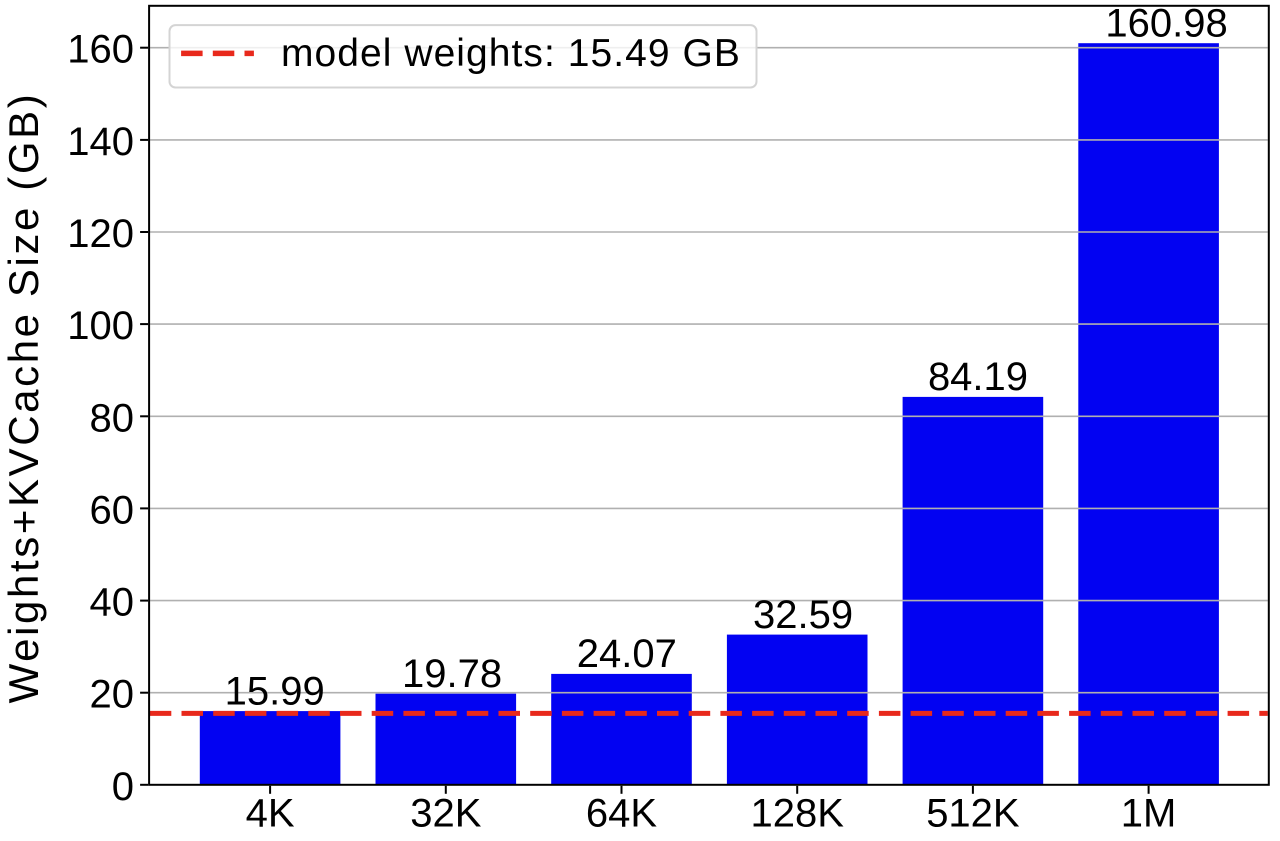  I want to click on svg-text: 32K, so click(445, 814).